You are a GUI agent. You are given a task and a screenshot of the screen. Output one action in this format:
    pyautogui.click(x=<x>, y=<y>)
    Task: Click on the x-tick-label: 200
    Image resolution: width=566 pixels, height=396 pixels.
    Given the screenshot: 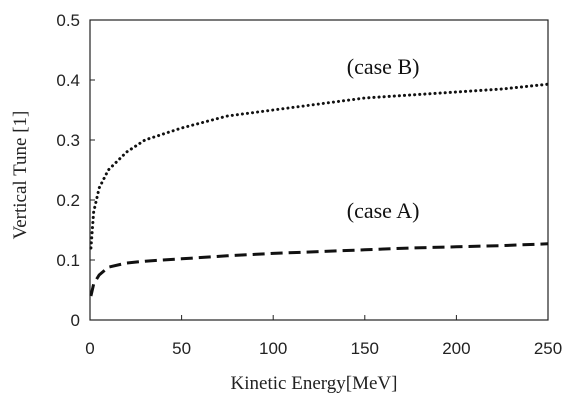 What is the action you would take?
    pyautogui.click(x=456, y=348)
    